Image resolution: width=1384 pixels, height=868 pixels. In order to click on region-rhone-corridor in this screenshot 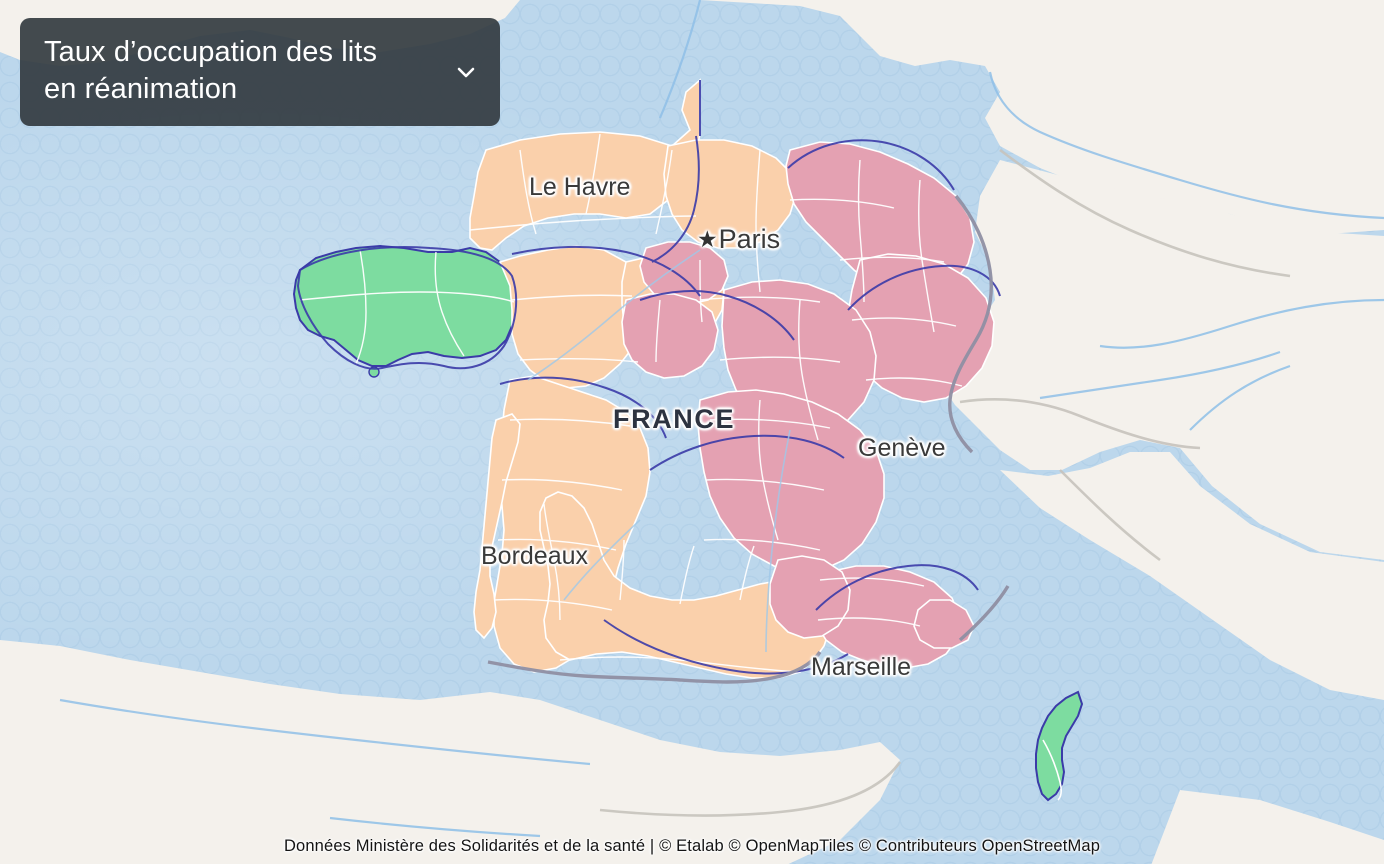, I will do `click(810, 597)`.